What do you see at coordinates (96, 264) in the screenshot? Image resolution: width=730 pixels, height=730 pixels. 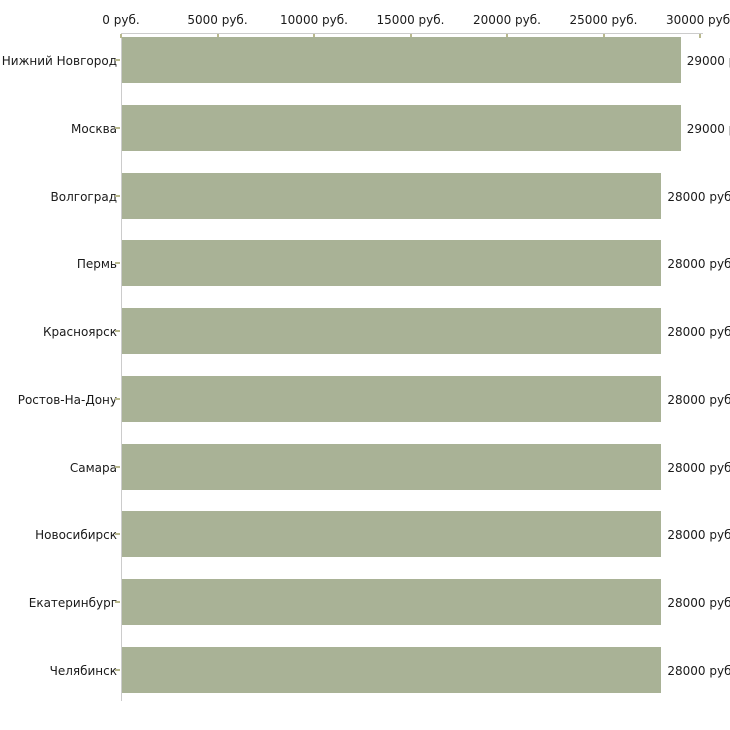 I see `category-label: Пермь` at bounding box center [96, 264].